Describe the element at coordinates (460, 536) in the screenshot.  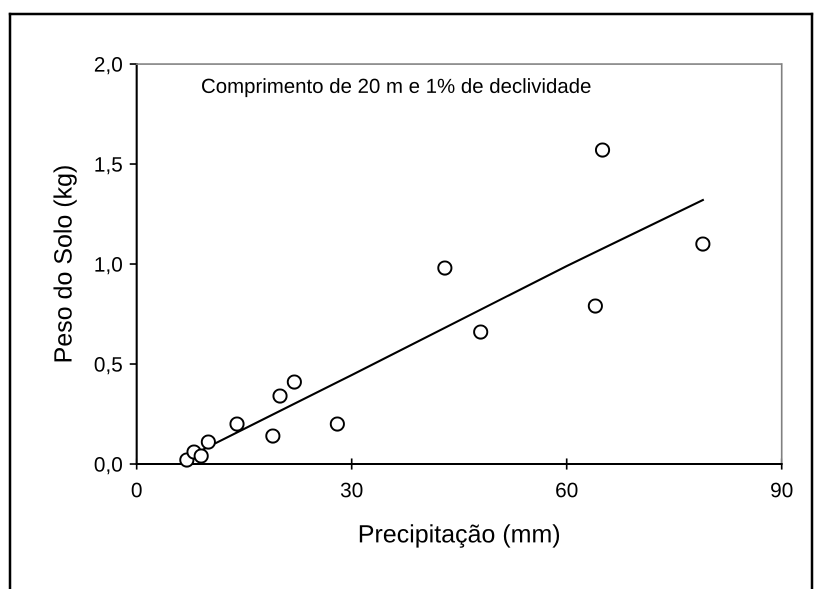
I see `x-axis-title: Precipitação (mm)` at that location.